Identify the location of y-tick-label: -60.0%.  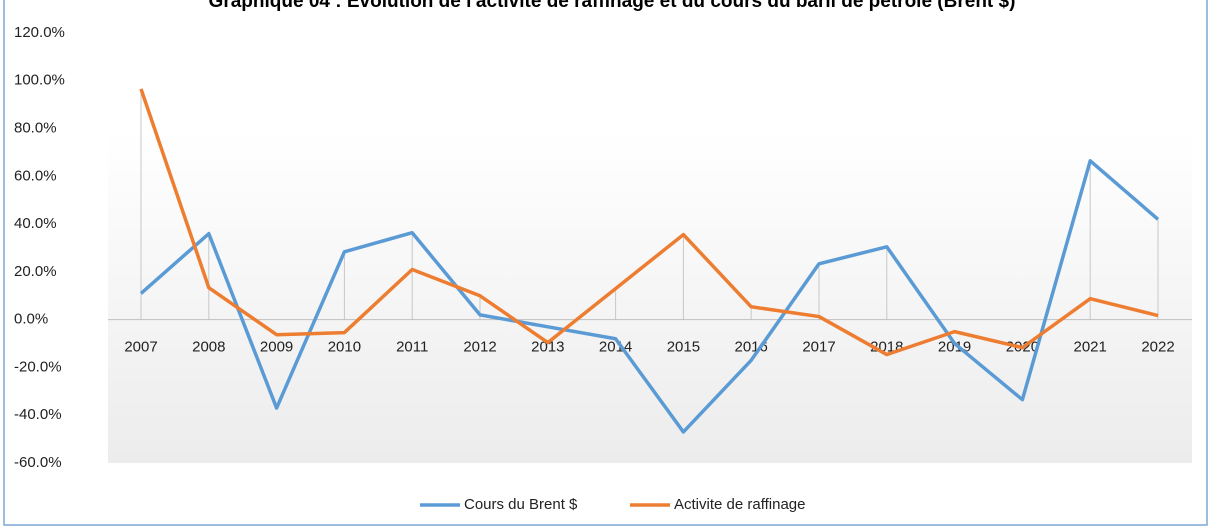
(38, 462).